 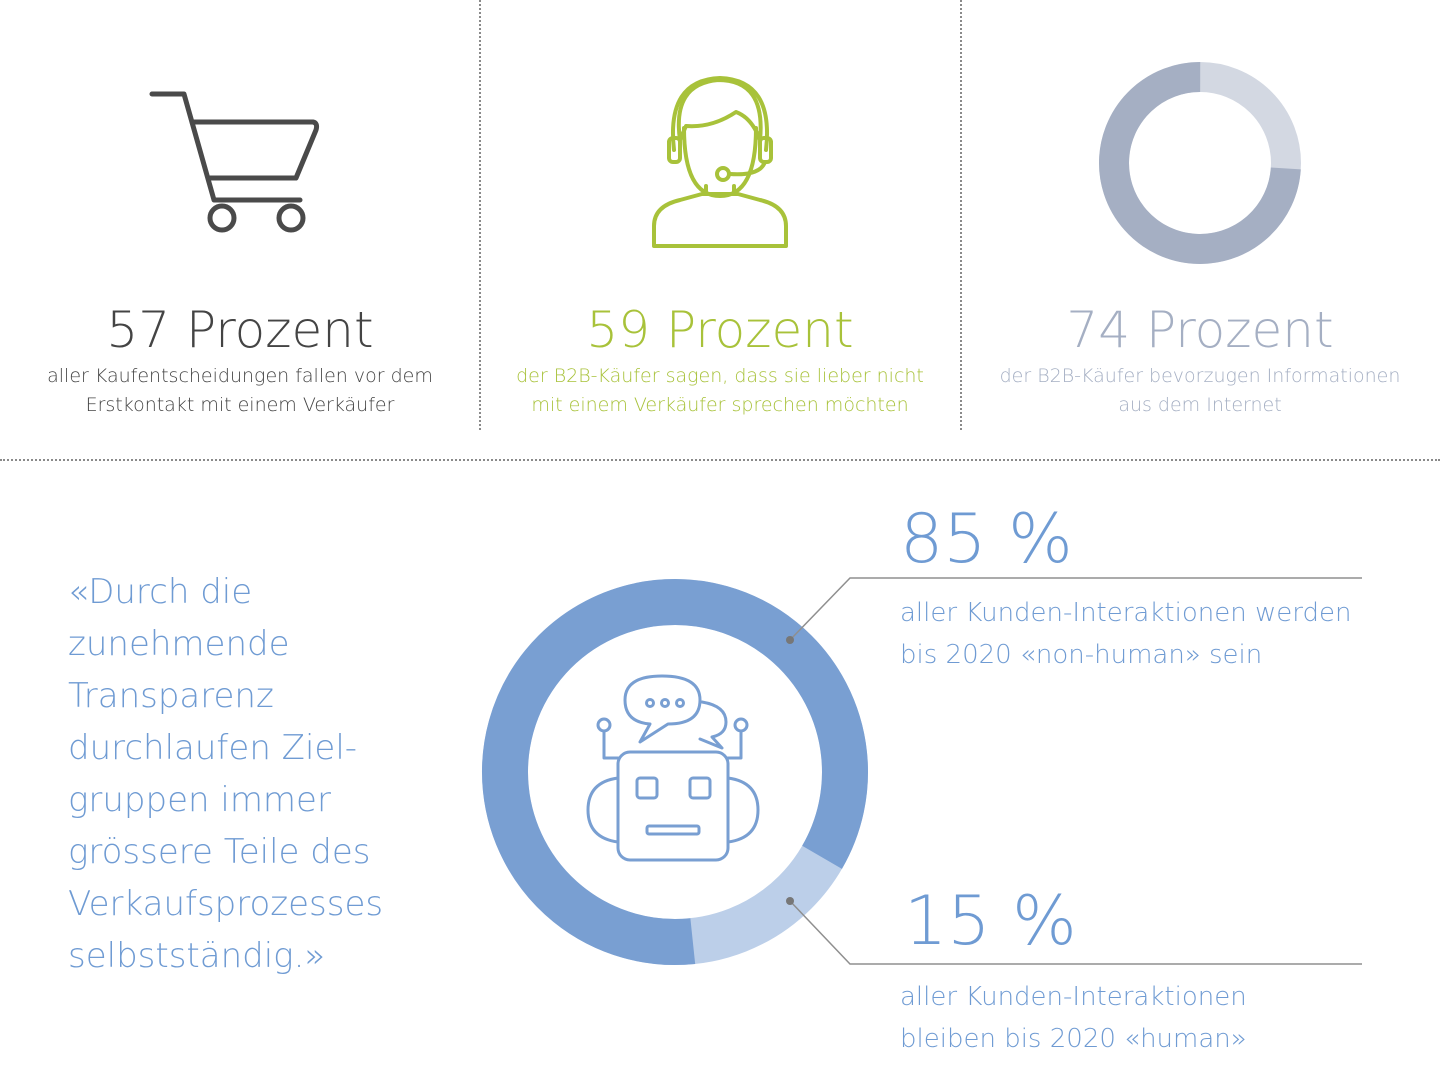 I want to click on leader-line-non-human, so click(x=1075, y=609).